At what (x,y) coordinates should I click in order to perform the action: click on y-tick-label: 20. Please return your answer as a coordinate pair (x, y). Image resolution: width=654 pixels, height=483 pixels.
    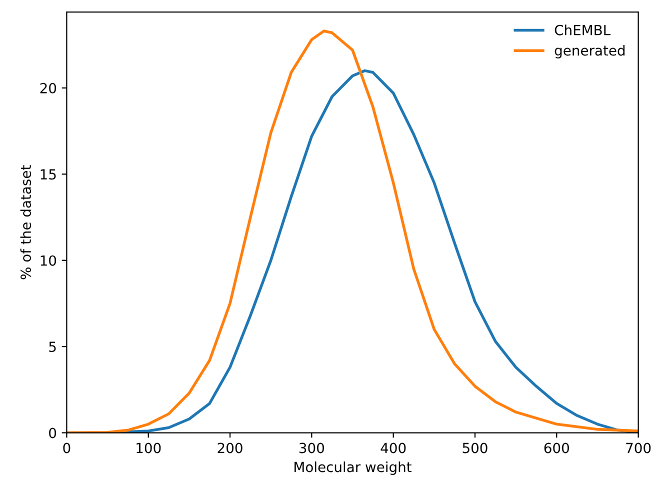
    Looking at the image, I should click on (48, 88).